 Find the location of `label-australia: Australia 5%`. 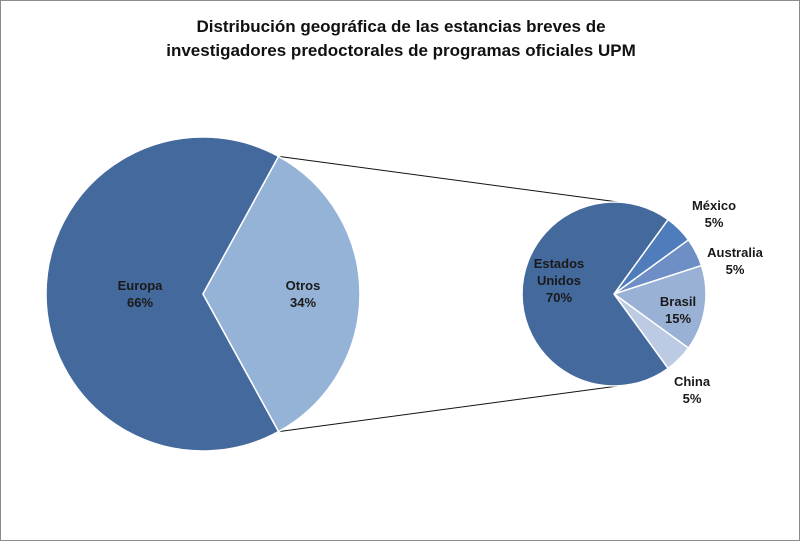

label-australia: Australia 5% is located at coordinates (735, 261).